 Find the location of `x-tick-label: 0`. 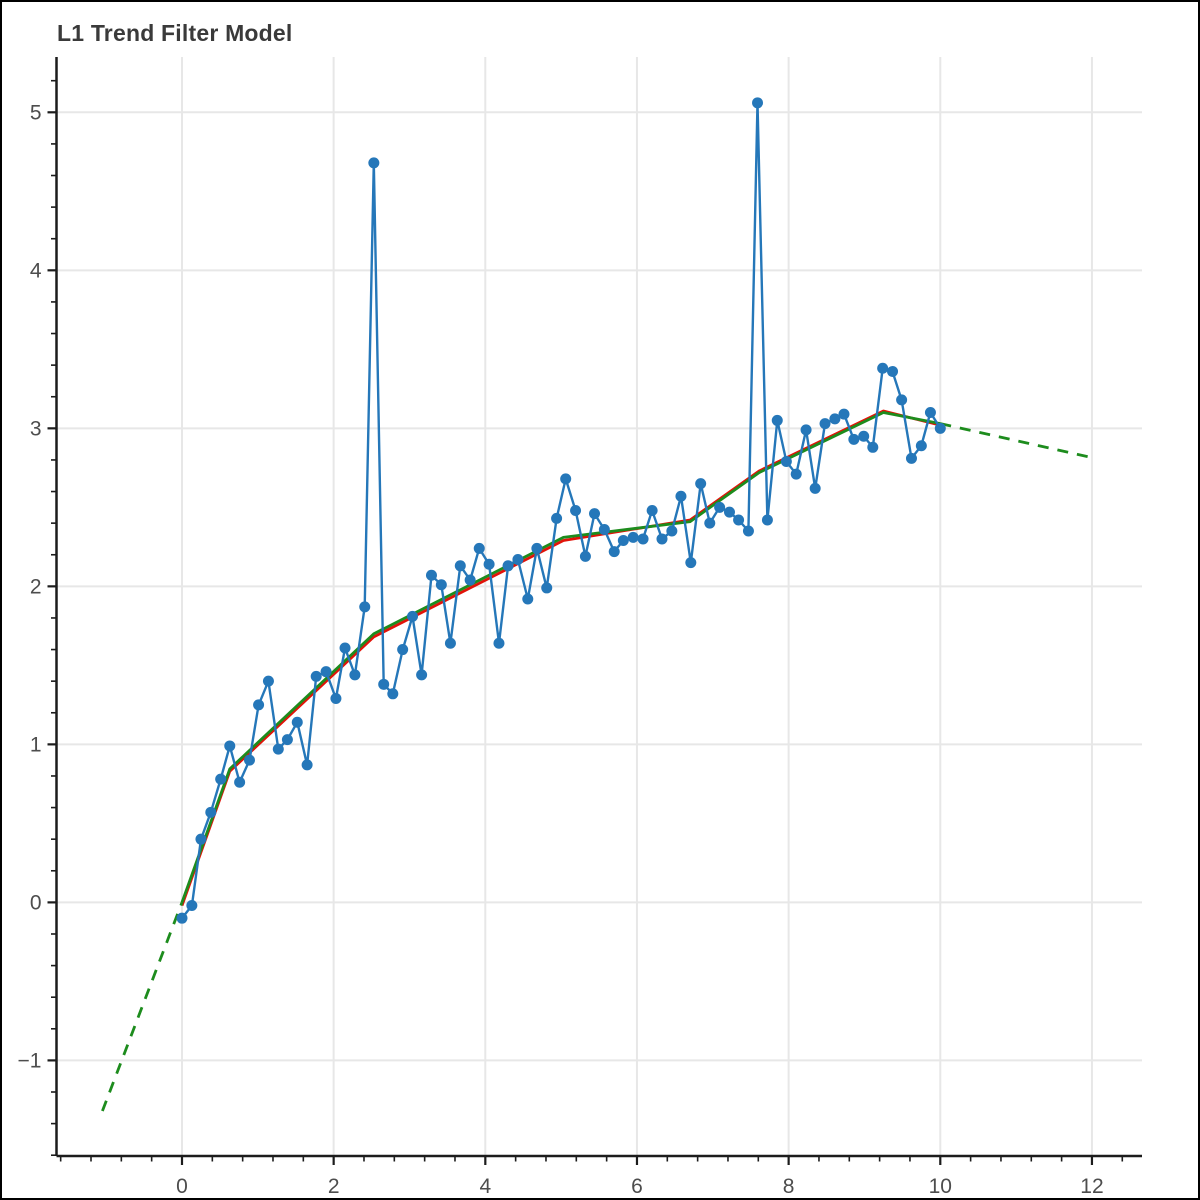

x-tick-label: 0 is located at coordinates (182, 1186).